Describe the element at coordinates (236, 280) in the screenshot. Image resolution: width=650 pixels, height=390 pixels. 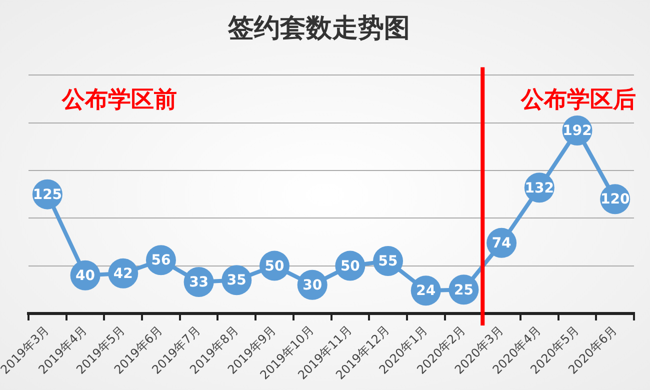
I see `data-label: 35` at that location.